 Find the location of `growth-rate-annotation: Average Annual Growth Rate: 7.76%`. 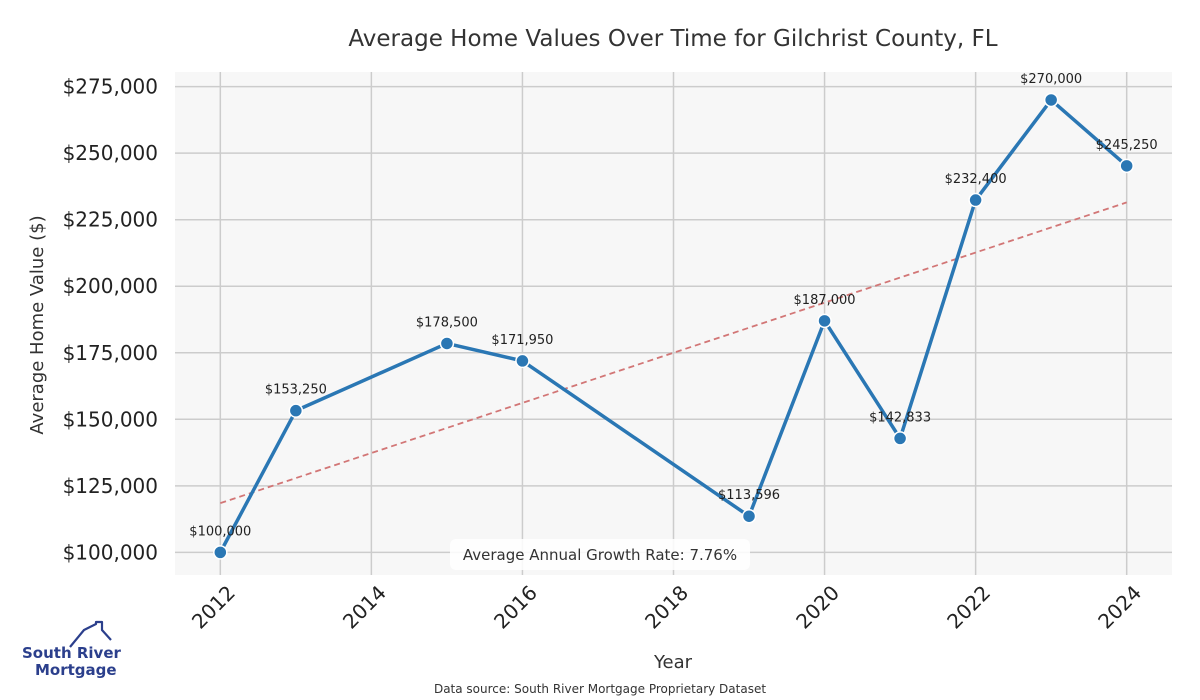

growth-rate-annotation: Average Annual Growth Rate: 7.76% is located at coordinates (600, 554).